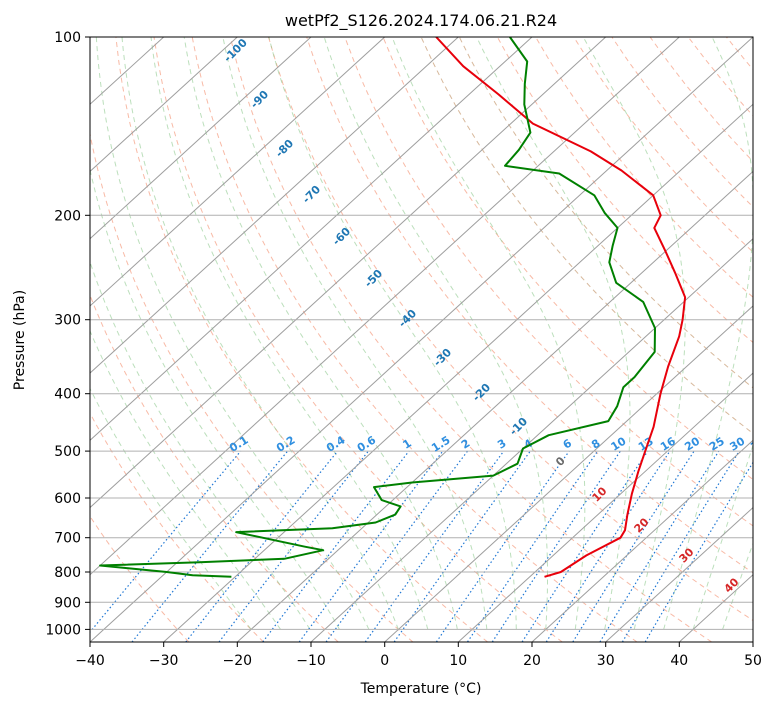 The height and width of the screenshot is (708, 775). Describe the element at coordinates (421, 689) in the screenshot. I see `x-axis-title: Temperature (°C)` at that location.